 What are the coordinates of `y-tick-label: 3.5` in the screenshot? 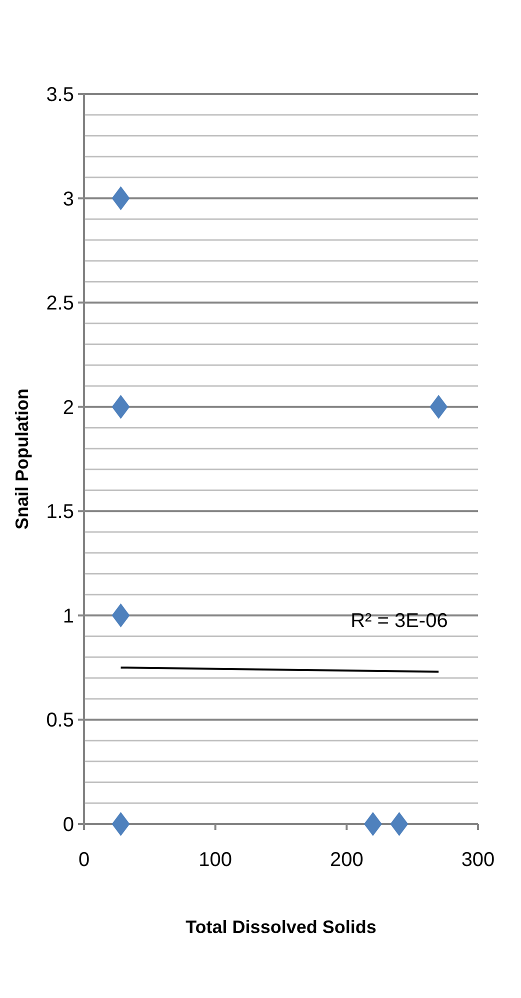 It's located at (60, 95).